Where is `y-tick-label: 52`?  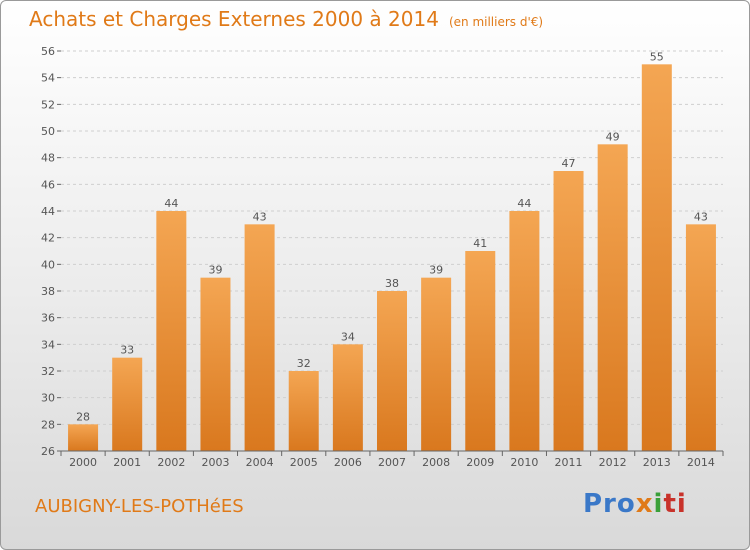 y-tick-label: 52 is located at coordinates (48, 104).